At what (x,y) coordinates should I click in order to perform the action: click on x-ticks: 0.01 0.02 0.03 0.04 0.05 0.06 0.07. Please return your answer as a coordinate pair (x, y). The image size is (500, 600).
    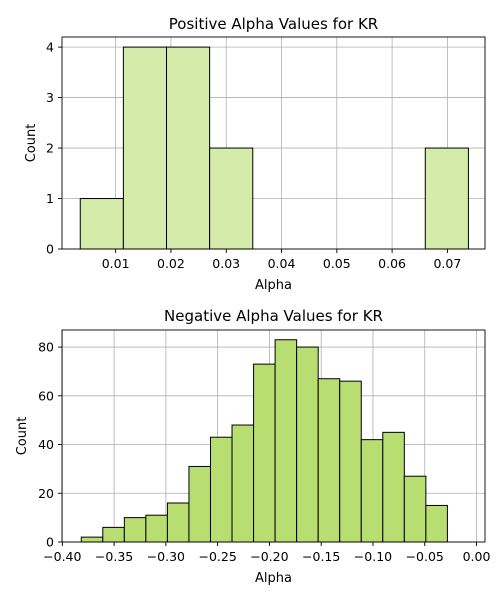
    Looking at the image, I should click on (281, 260).